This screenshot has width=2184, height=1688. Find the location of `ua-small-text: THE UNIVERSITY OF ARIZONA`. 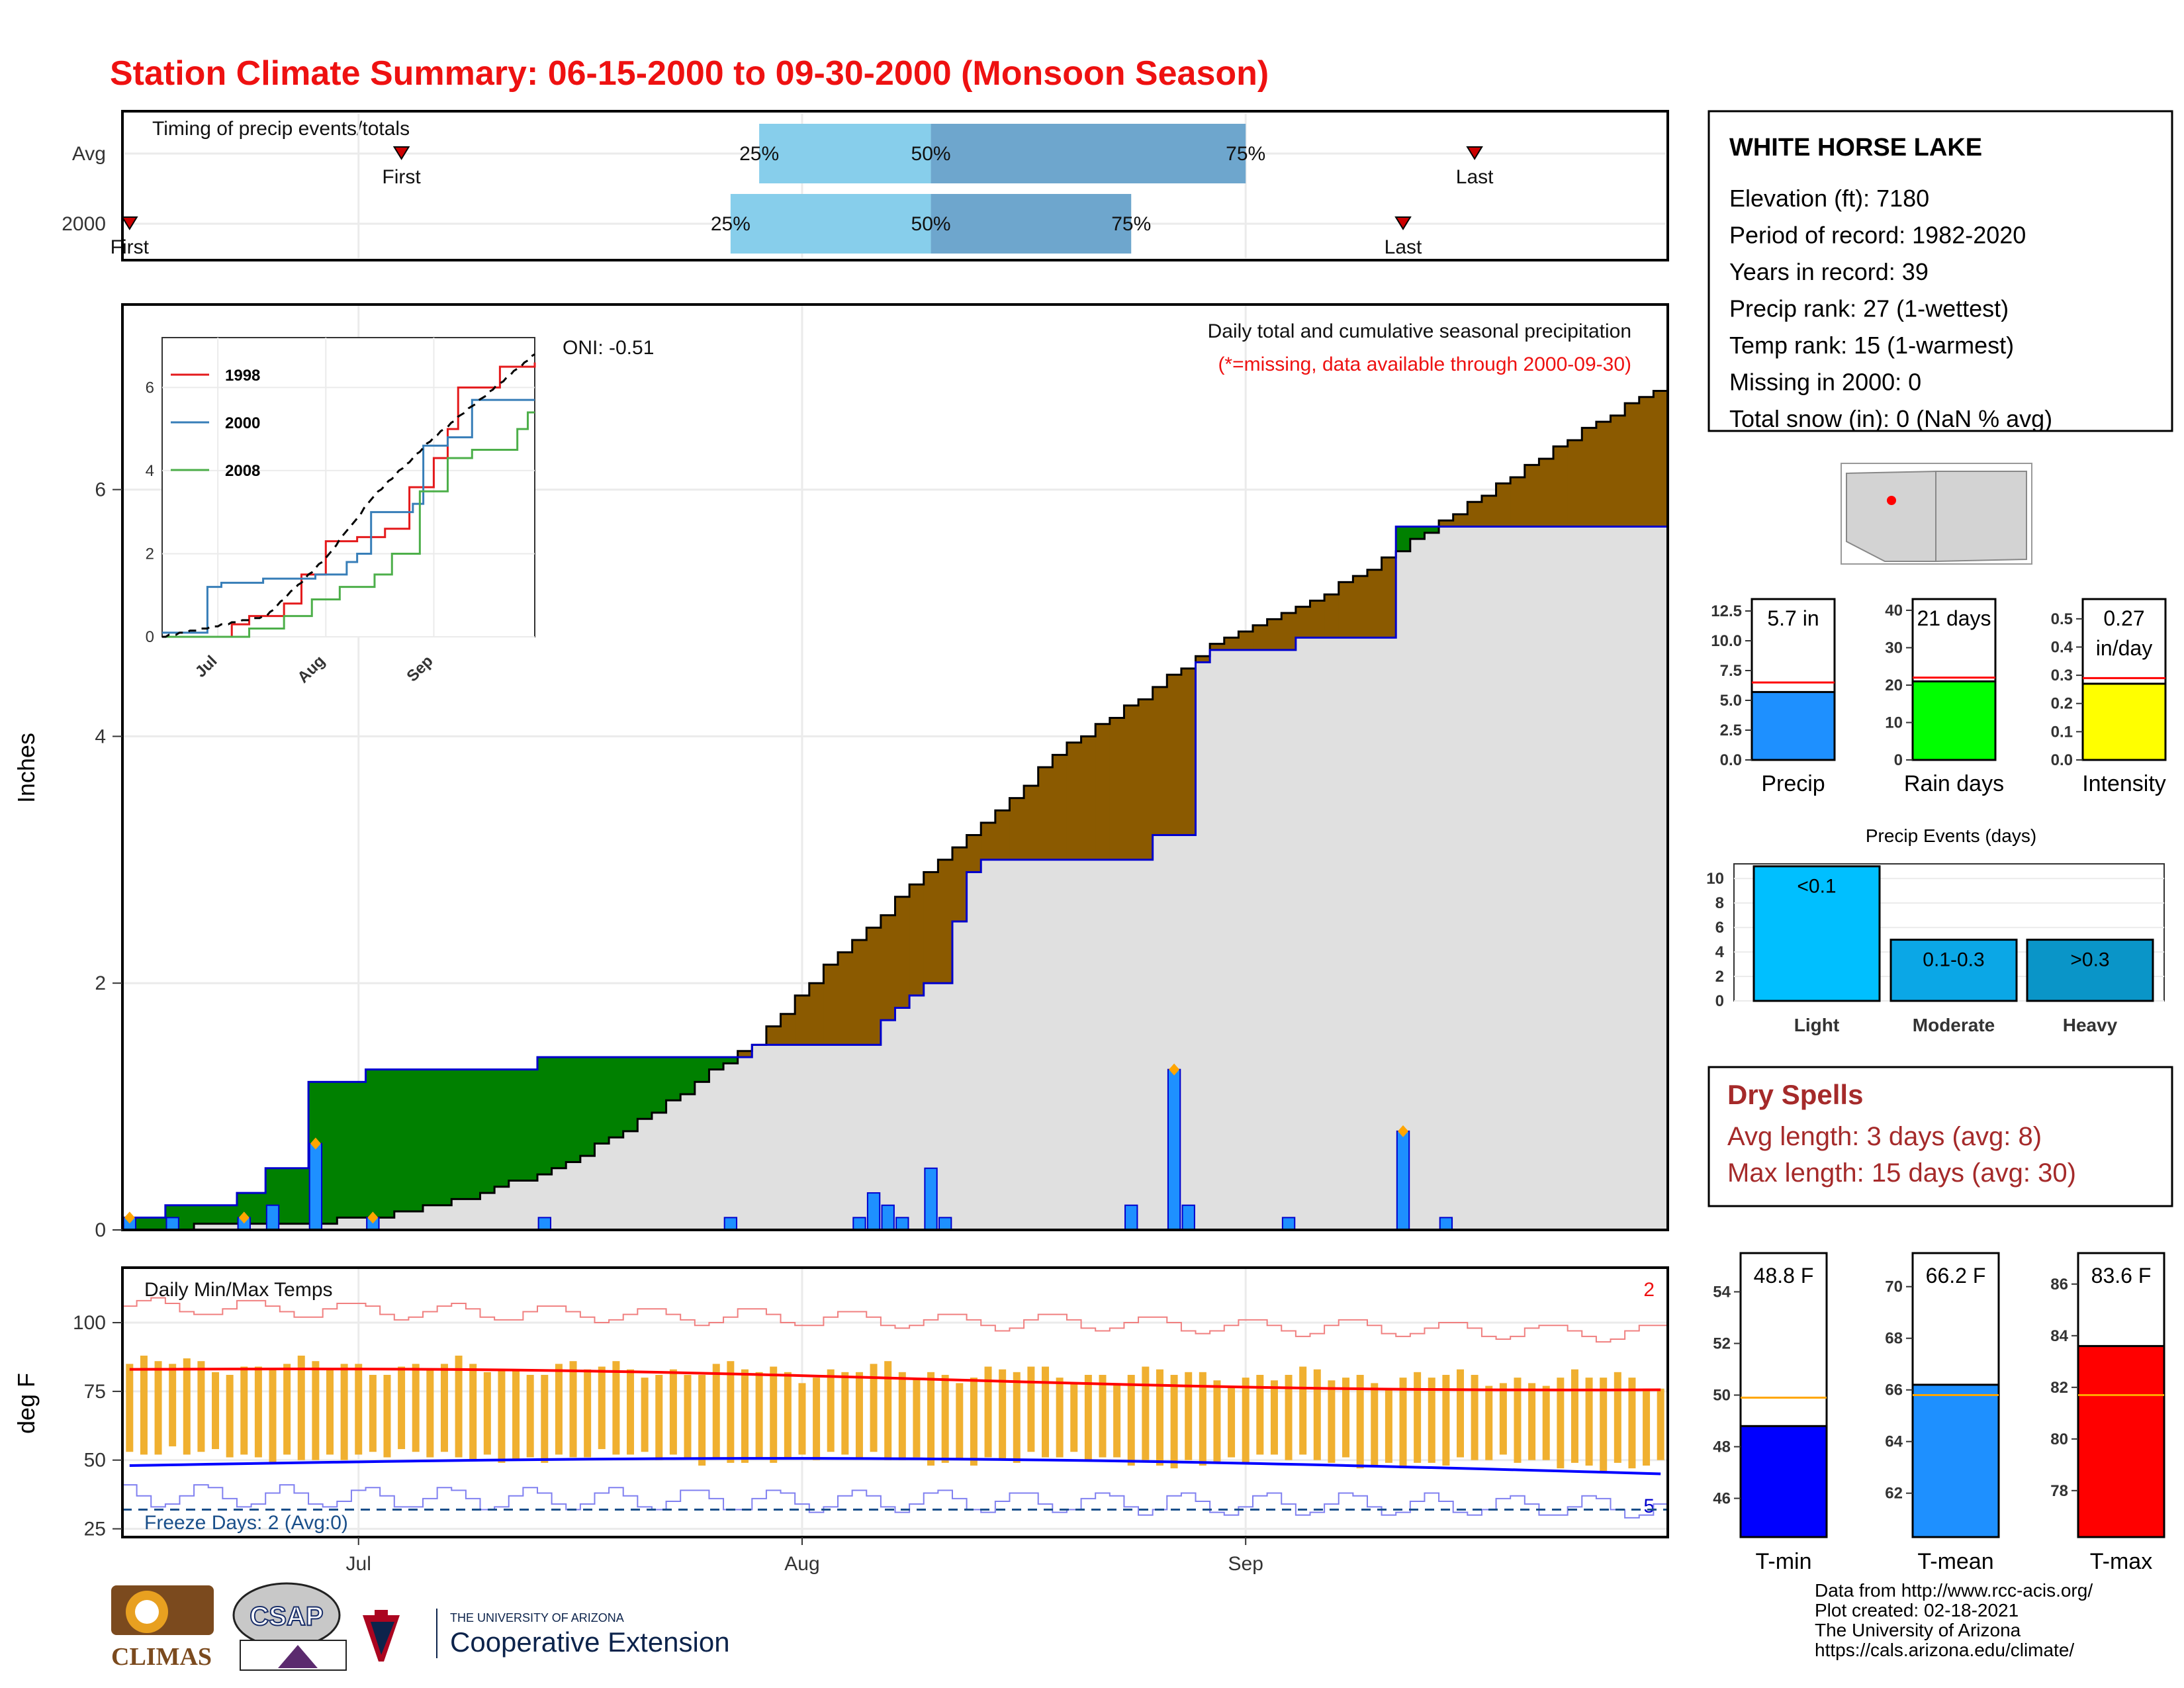

ua-small-text: THE UNIVERSITY OF ARIZONA is located at coordinates (537, 1617).